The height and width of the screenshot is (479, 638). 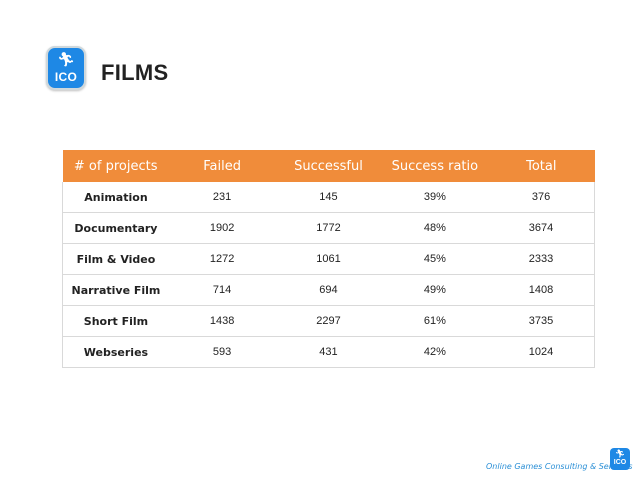 I want to click on cell-success-ratio: 39%, so click(x=435, y=197).